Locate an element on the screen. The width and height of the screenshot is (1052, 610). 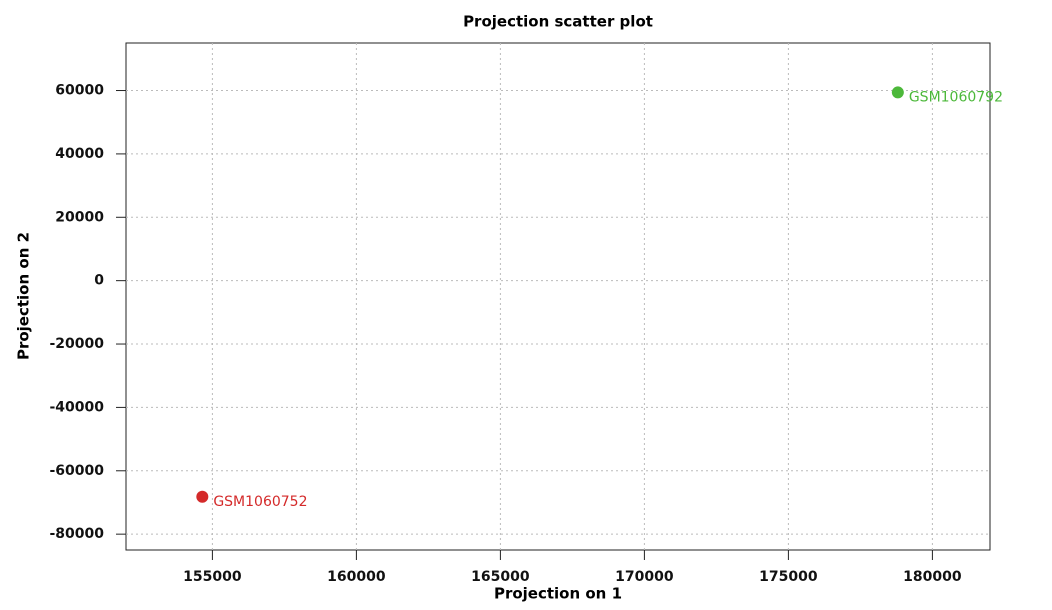
y-tick-label: 0 is located at coordinates (99, 281).